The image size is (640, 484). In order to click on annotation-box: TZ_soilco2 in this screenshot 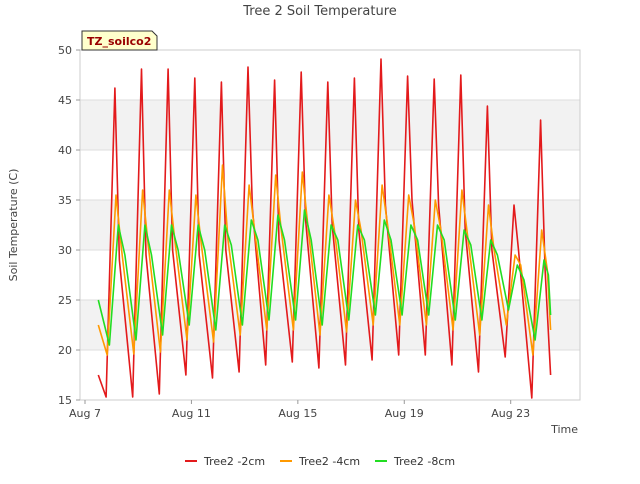, I will do `click(119, 40)`.